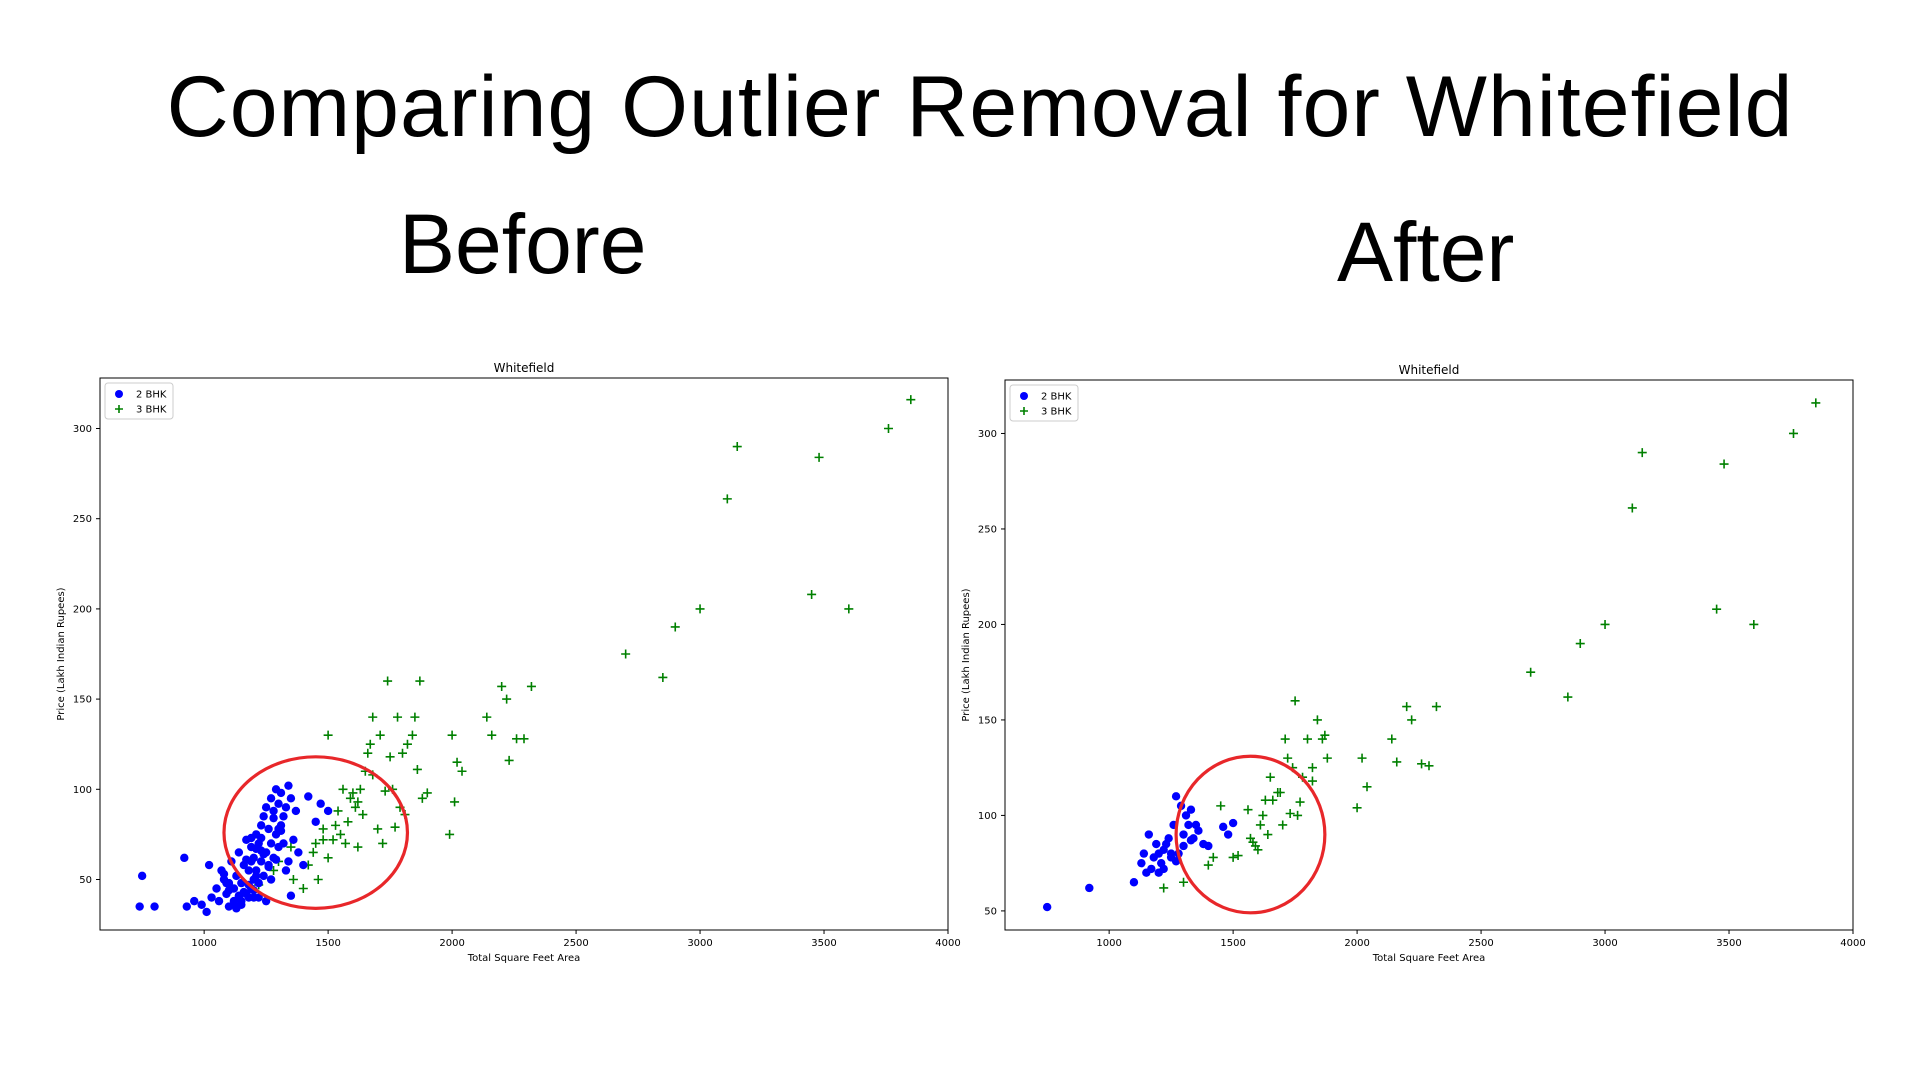 The height and width of the screenshot is (1080, 1920). I want to click on main-title: Comparing Outlier Removal for Whitefield, so click(980, 107).